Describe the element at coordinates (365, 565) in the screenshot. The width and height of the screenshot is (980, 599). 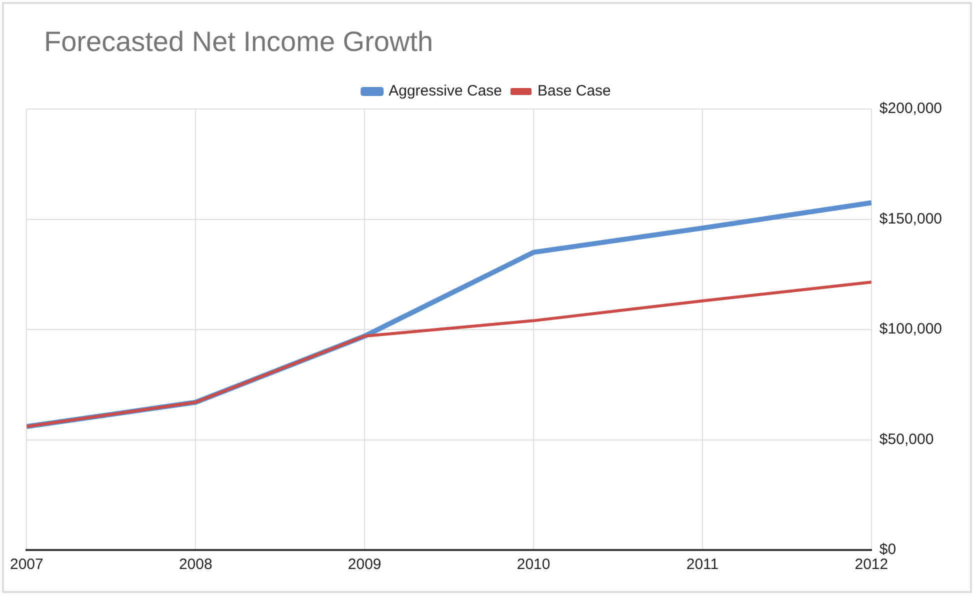
I see `x-tick-label: 2009` at that location.